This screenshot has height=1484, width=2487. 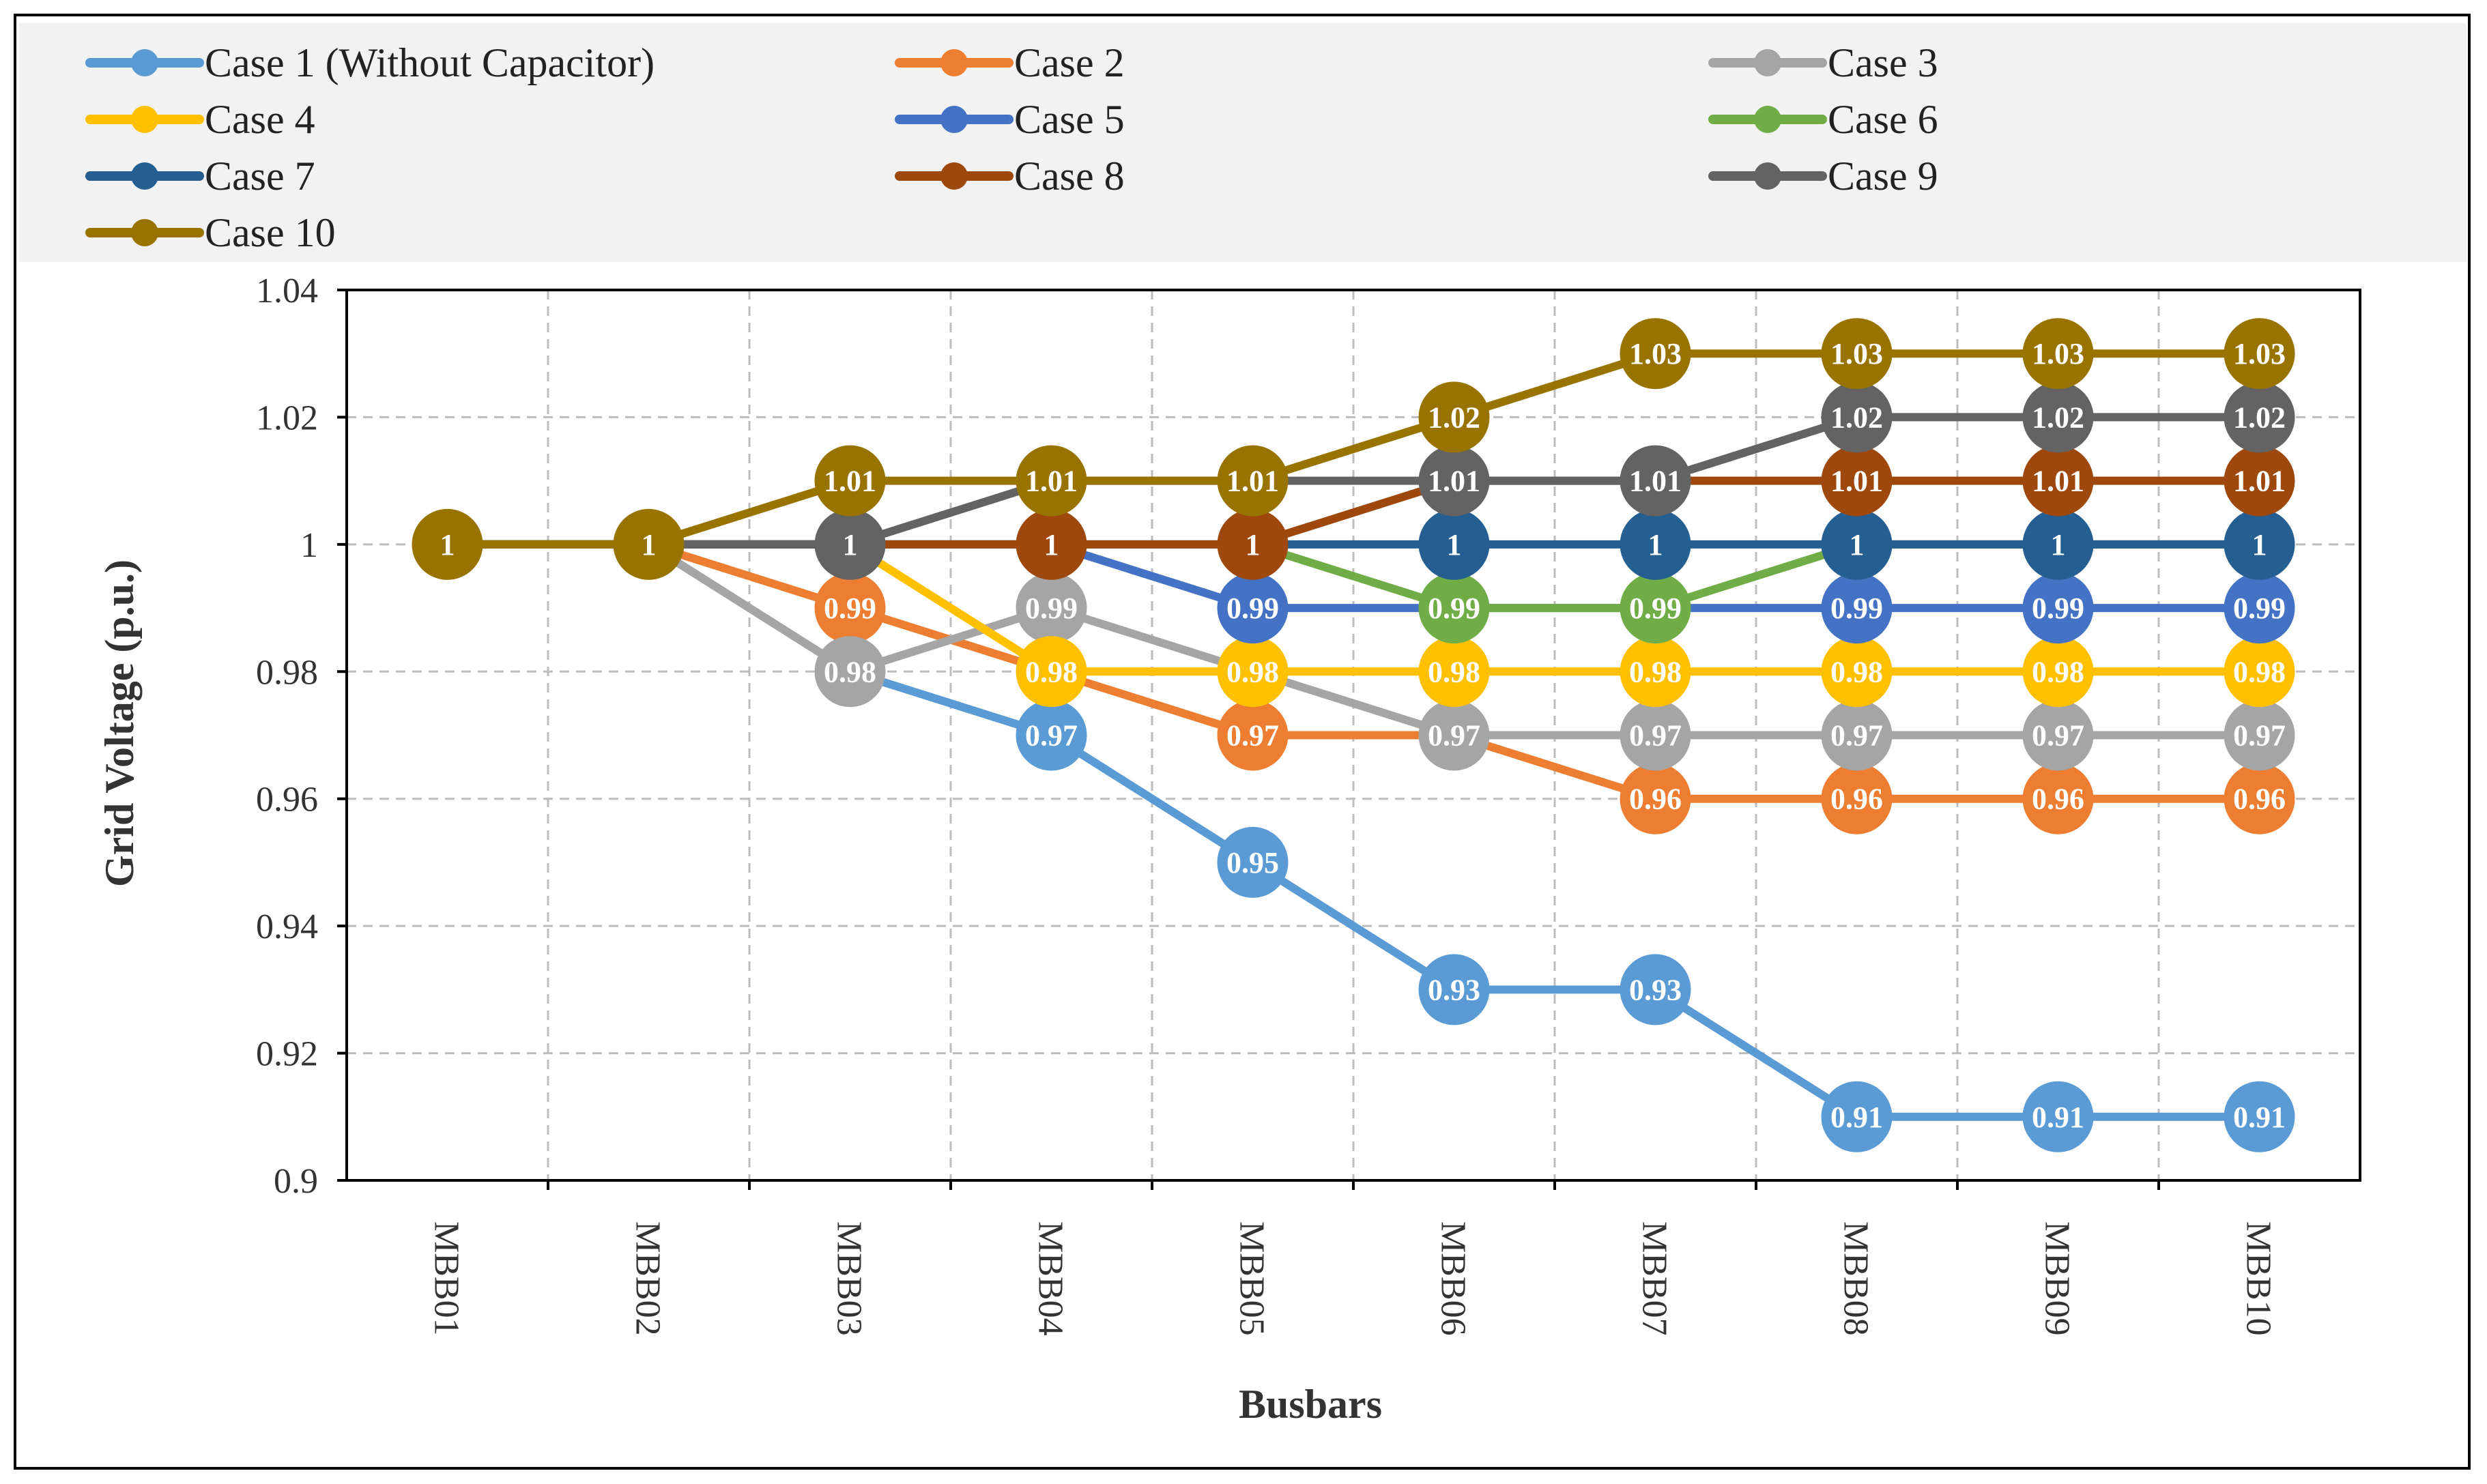 I want to click on data-label-series-2: 0.99, so click(x=850, y=608).